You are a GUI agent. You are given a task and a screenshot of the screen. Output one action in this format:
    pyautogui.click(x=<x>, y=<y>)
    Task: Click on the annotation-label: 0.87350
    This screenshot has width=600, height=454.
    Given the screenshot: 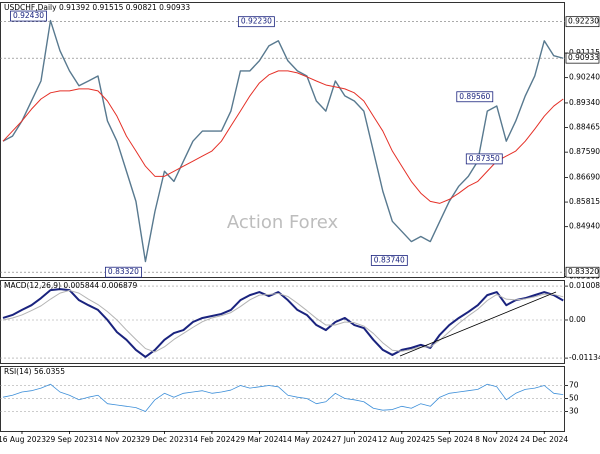 What is the action you would take?
    pyautogui.click(x=484, y=158)
    